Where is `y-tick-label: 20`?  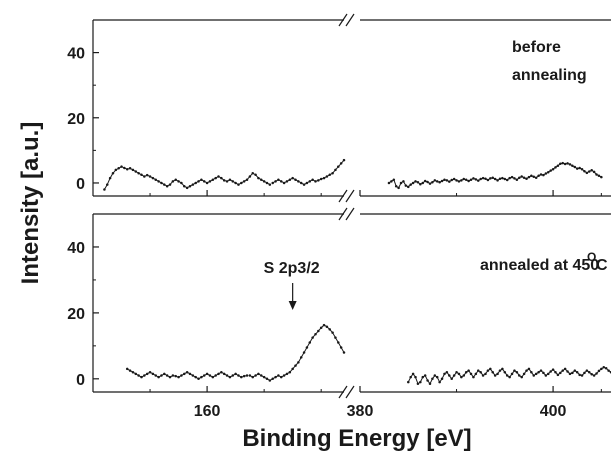
y-tick-label: 20 is located at coordinates (76, 119).